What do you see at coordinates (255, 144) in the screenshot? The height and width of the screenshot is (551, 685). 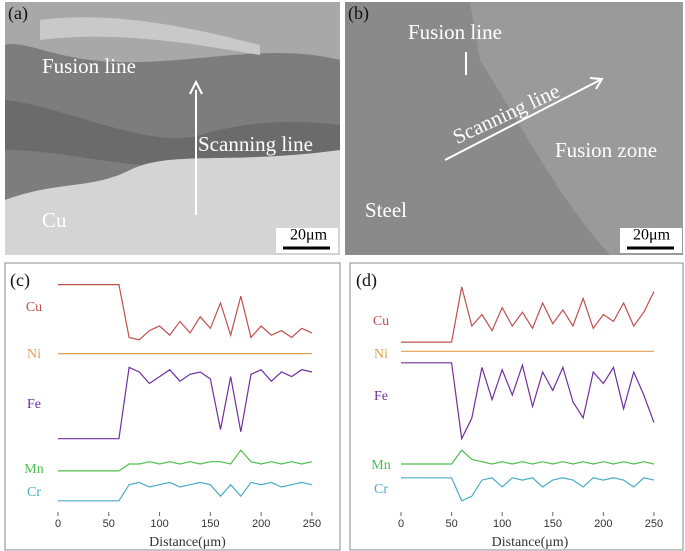 I see `annotation: Scanning line` at bounding box center [255, 144].